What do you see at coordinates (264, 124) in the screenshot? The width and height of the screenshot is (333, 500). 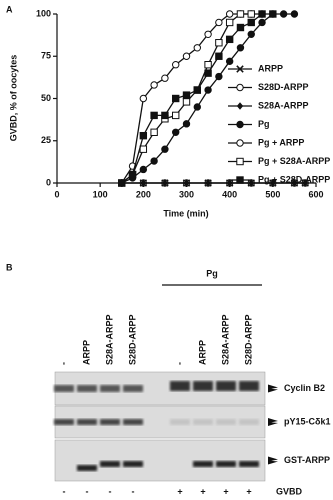 I see `legend-label: Pg` at bounding box center [264, 124].